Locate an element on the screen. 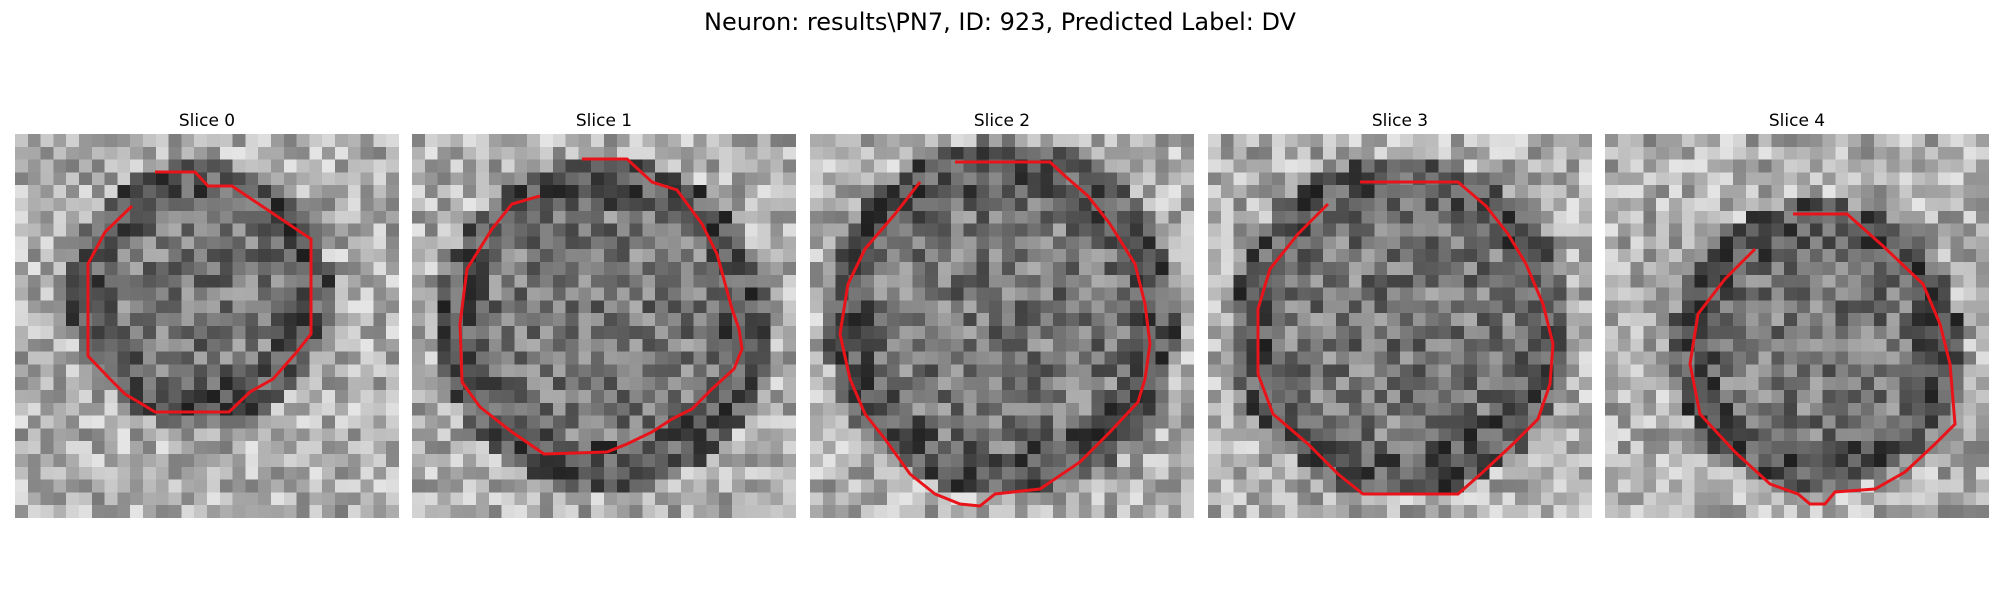  slice-title-3: Slice 3 is located at coordinates (1400, 121).